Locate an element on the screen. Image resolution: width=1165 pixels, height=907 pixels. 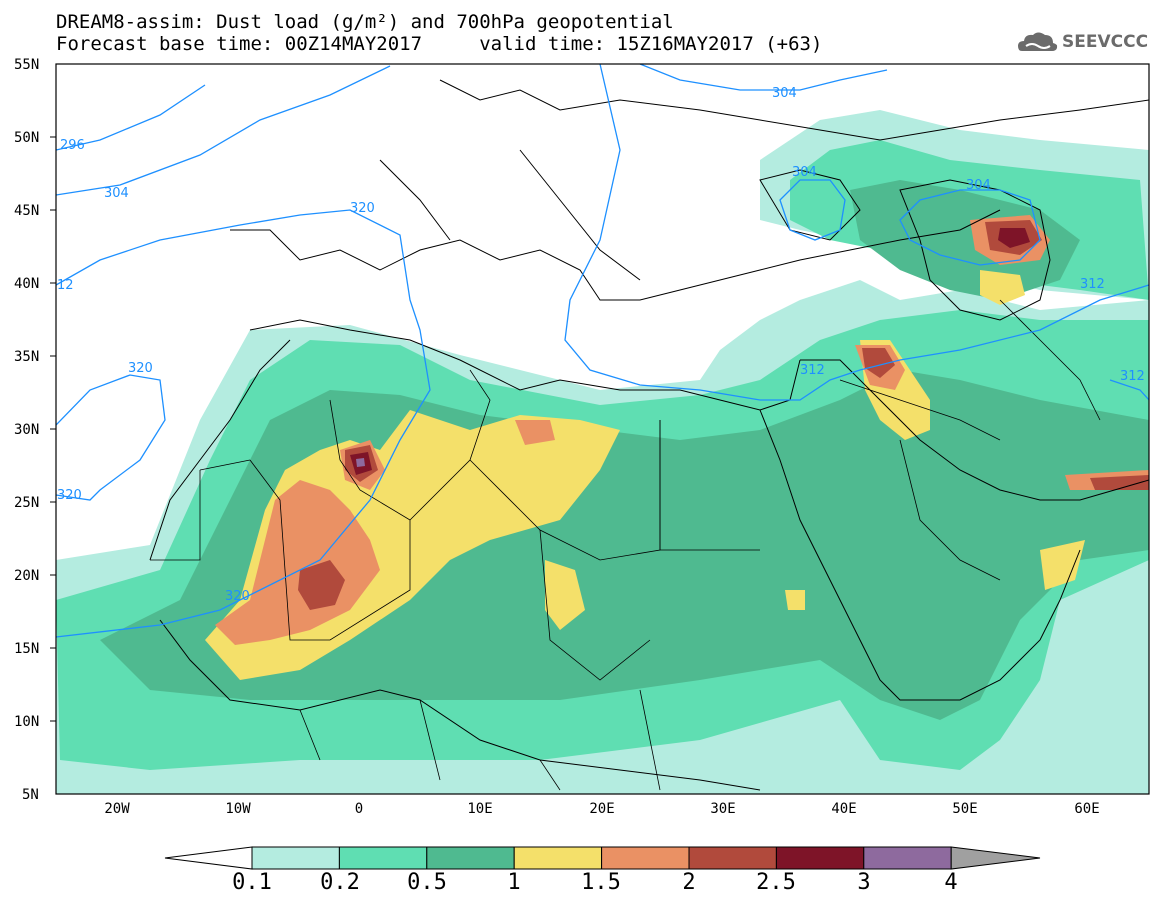
lon-label: 20E is located at coordinates (601, 809).